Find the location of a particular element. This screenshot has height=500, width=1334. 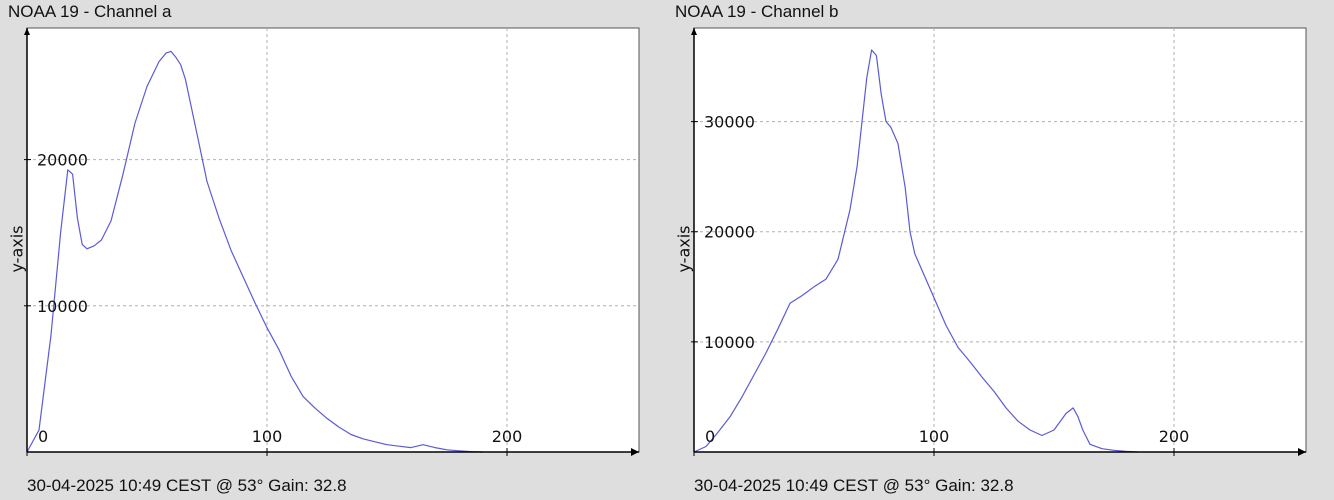

y-tick-label: 30000 is located at coordinates (729, 122).